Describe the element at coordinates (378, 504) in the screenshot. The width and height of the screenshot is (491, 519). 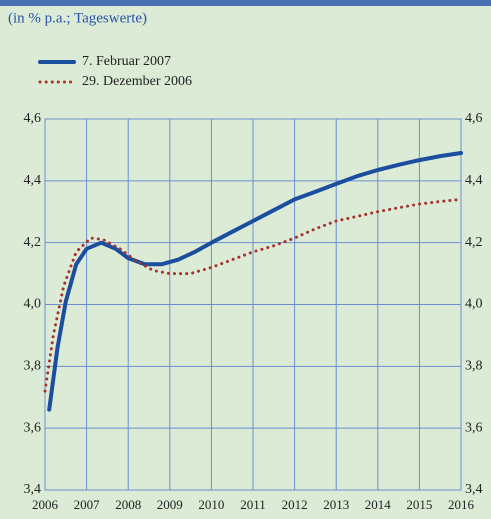
I see `x-tick-label: 2014` at that location.